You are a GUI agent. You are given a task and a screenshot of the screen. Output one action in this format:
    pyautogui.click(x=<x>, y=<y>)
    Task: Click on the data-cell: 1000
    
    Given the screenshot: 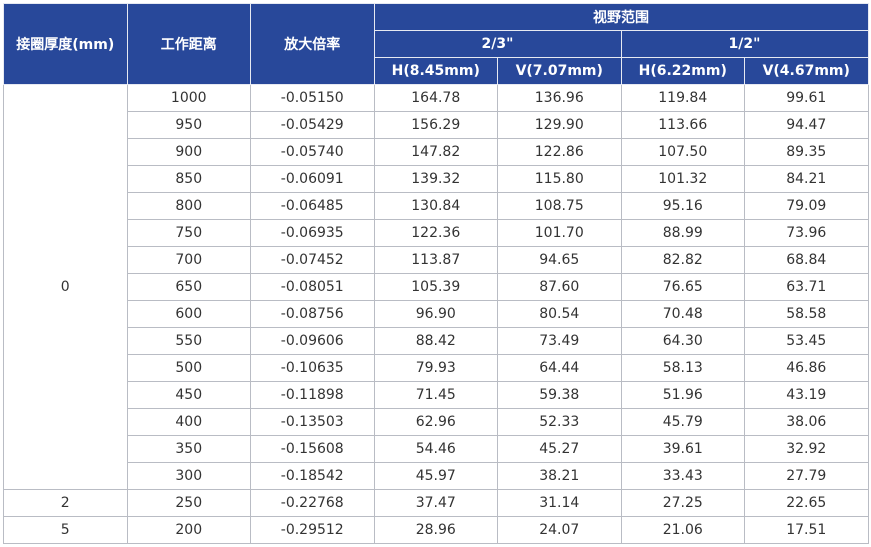 What is the action you would take?
    pyautogui.click(x=188, y=98)
    